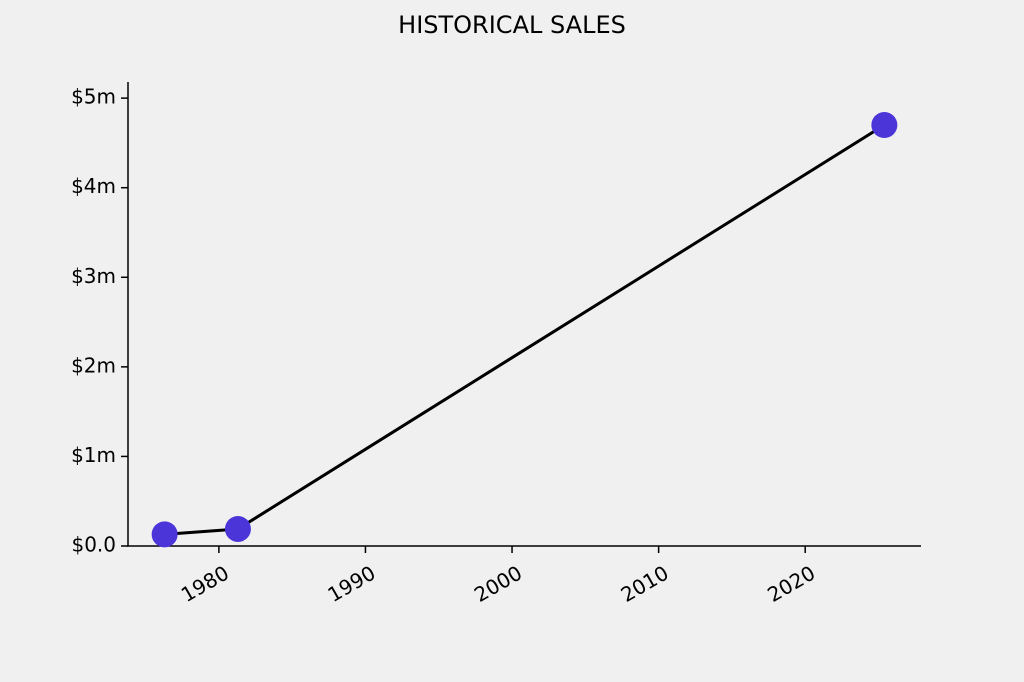 The image size is (1024, 682). I want to click on y-tick-label: $1m, so click(93, 455).